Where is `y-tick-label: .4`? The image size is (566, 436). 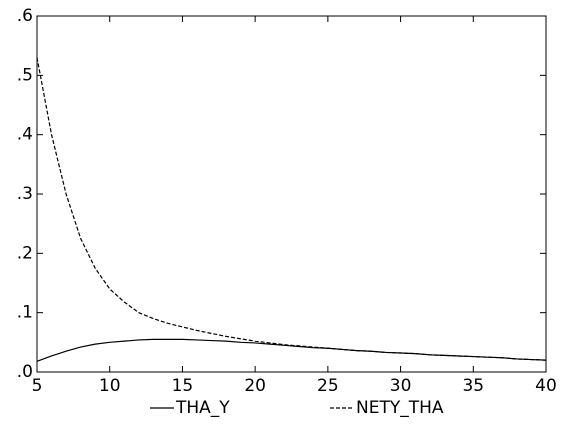
y-tick-label: .4 is located at coordinates (25, 135).